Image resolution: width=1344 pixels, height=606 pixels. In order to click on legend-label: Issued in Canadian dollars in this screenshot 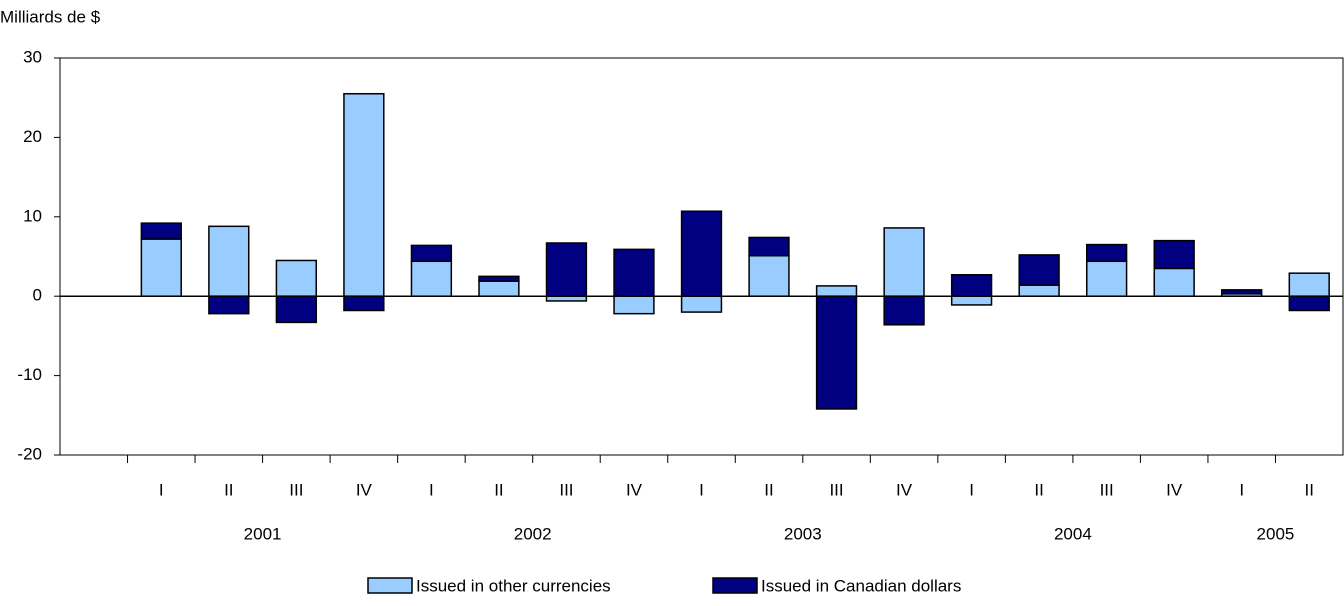, I will do `click(861, 585)`.